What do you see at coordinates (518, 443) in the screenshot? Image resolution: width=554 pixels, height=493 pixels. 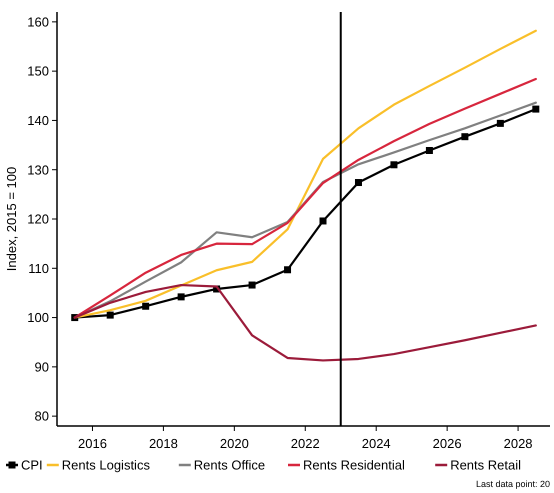 I see `x-tick-label: 2028` at bounding box center [518, 443].